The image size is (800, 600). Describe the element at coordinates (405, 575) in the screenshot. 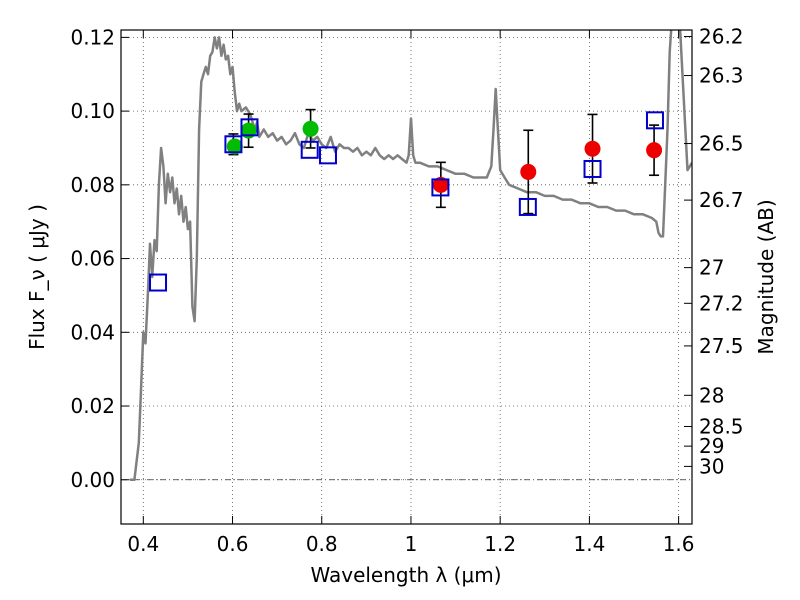

I see `x-axis-title: Wavelength λ (μm)` at that location.